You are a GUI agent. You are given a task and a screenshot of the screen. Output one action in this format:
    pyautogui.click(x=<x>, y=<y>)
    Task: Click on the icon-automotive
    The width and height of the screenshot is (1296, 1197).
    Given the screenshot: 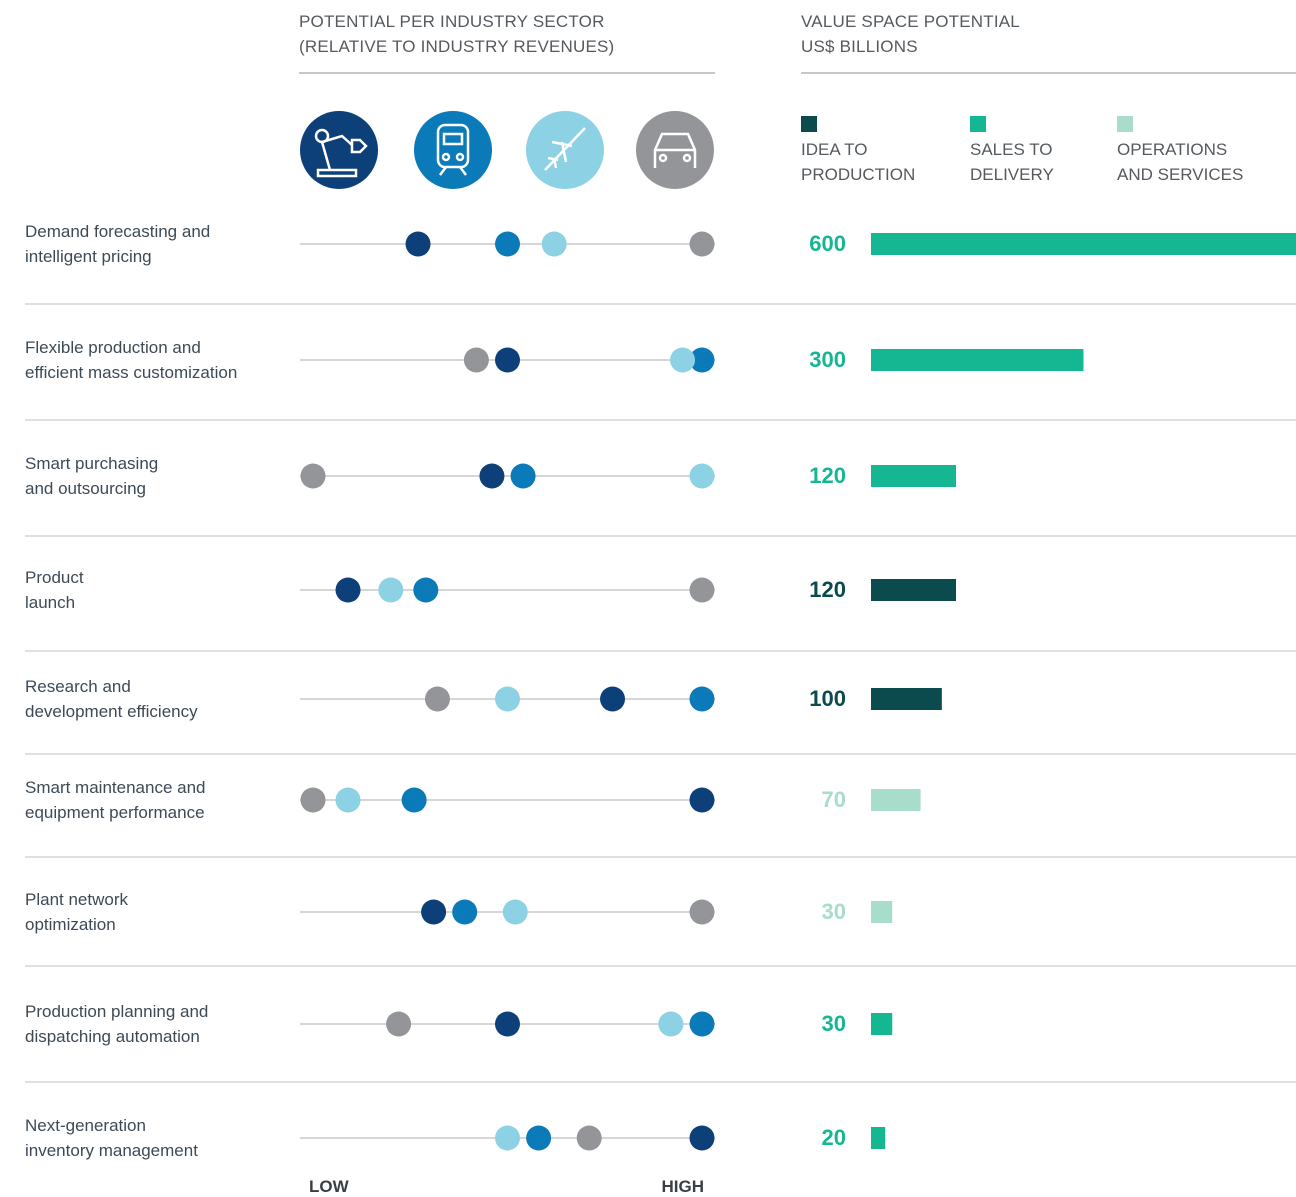 What is the action you would take?
    pyautogui.click(x=675, y=150)
    